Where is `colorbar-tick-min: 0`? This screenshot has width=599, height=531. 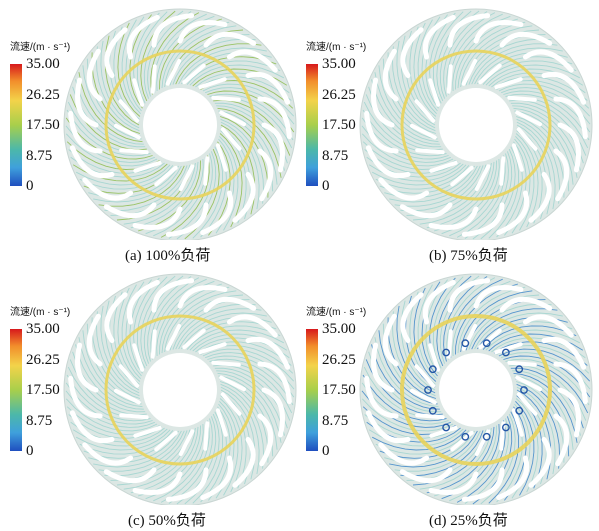
colorbar-tick-min: 0 is located at coordinates (30, 451).